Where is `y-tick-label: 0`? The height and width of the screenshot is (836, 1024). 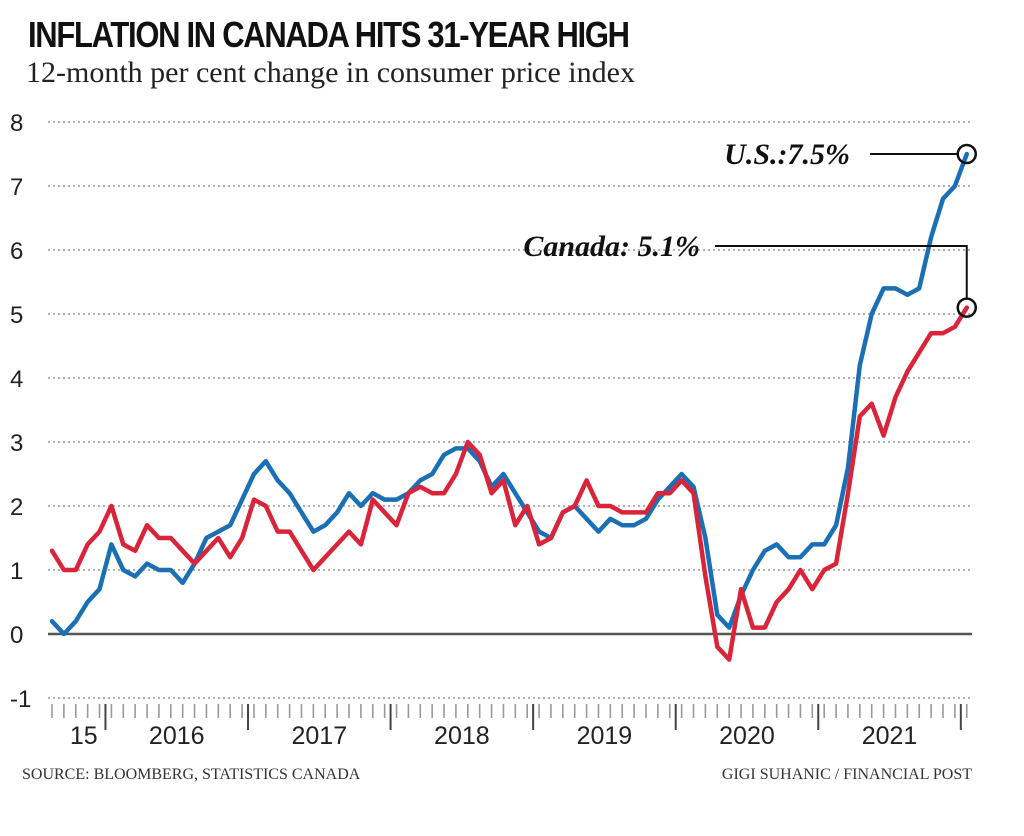
y-tick-label: 0 is located at coordinates (16, 635).